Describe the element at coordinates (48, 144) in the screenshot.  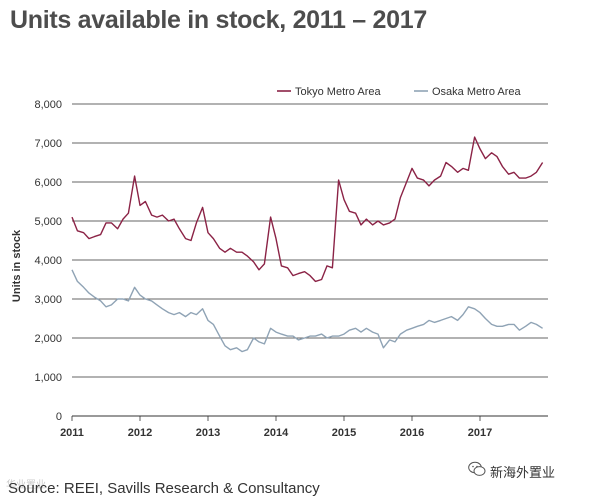
I see `y-tick-label: 7,000` at that location.